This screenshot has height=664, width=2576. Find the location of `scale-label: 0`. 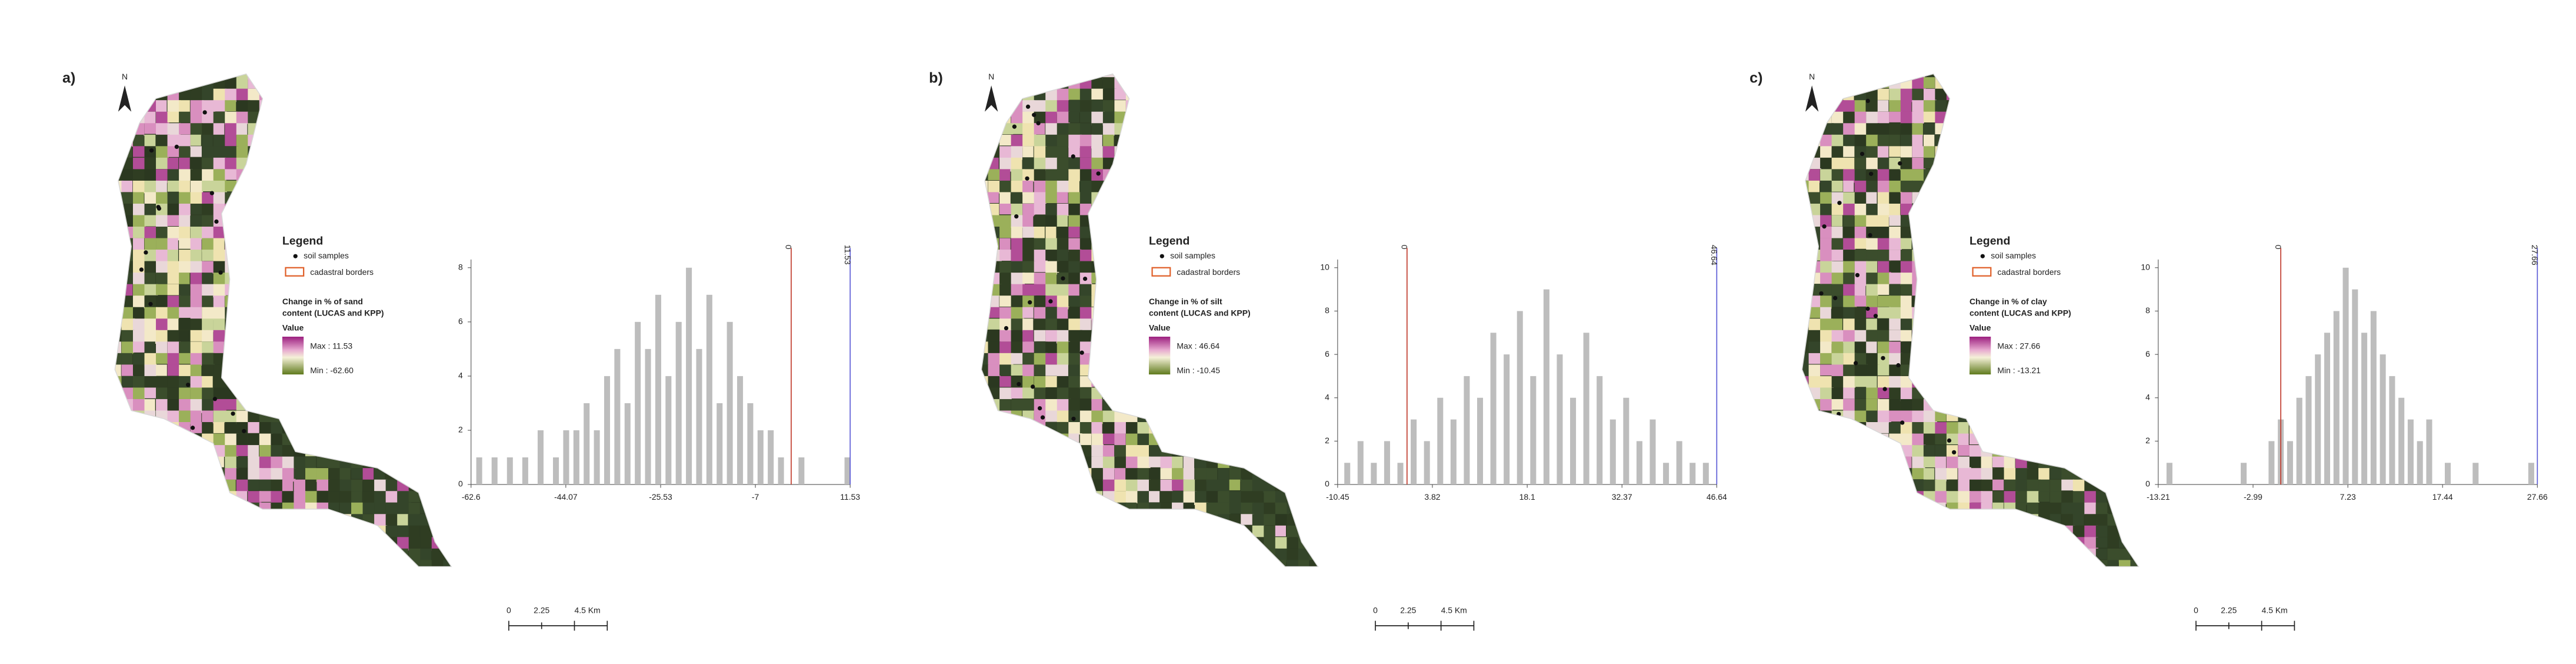

scale-label: 0 is located at coordinates (508, 610).